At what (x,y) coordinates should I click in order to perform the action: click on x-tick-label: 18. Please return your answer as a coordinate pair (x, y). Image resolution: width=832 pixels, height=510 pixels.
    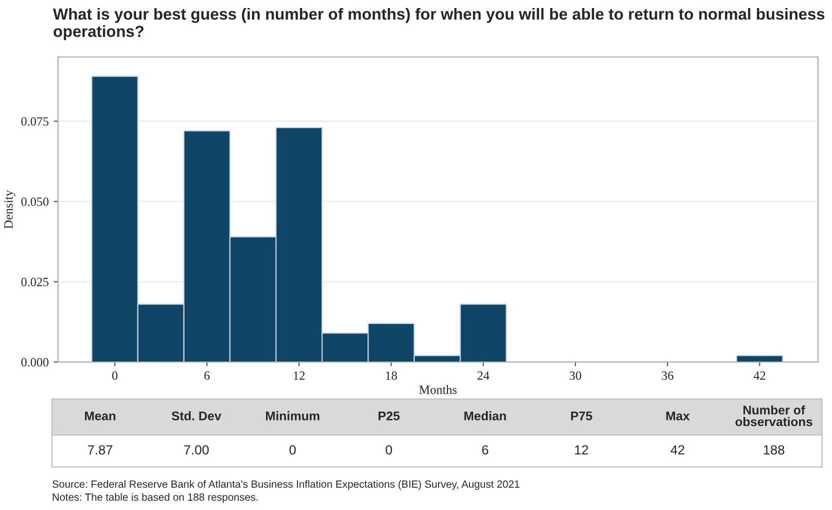
    Looking at the image, I should click on (391, 375).